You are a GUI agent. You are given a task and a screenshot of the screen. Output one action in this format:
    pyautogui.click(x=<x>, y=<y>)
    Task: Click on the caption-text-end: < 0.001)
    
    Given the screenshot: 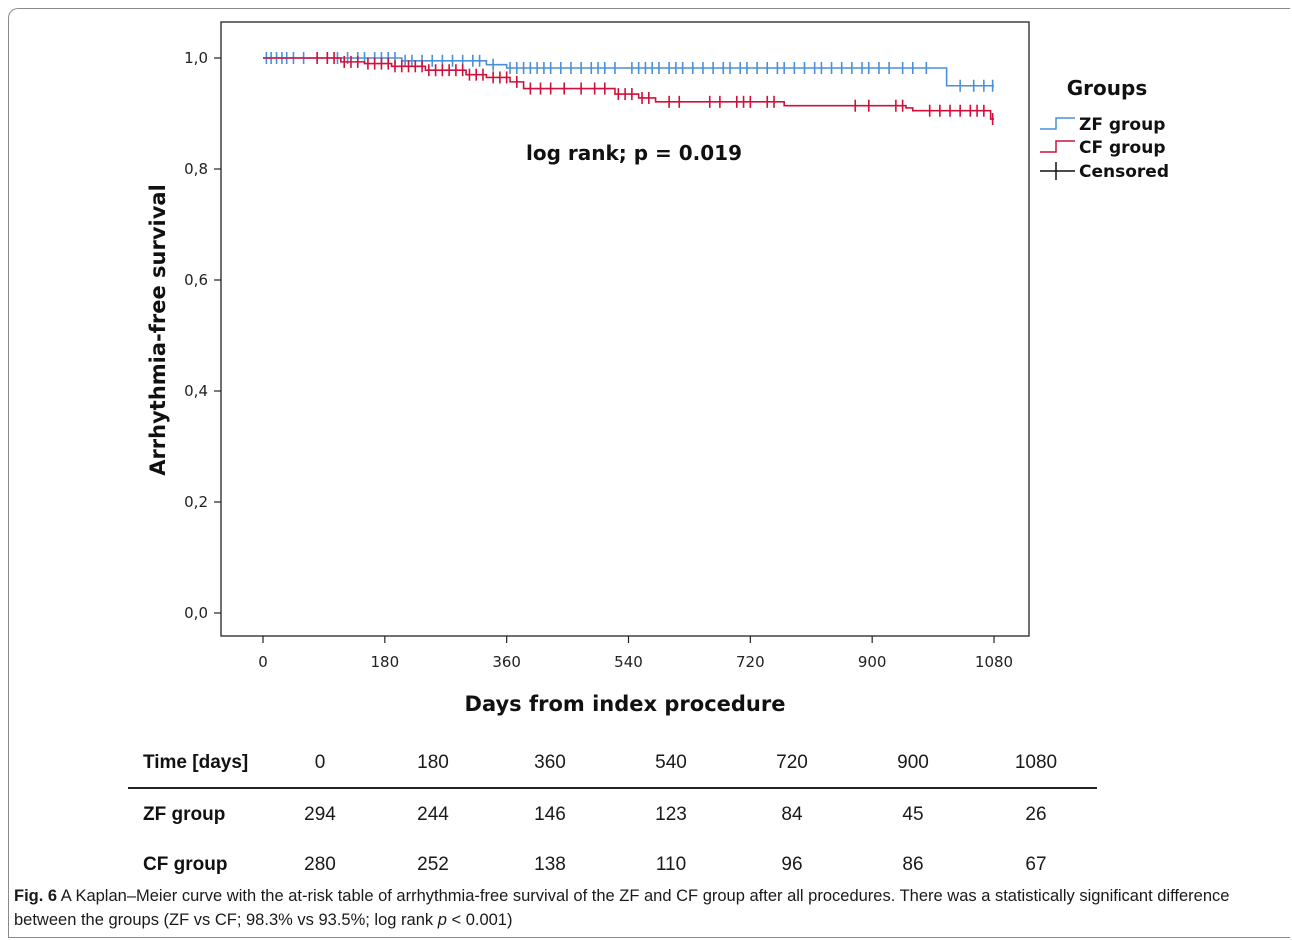 What is the action you would take?
    pyautogui.click(x=479, y=920)
    